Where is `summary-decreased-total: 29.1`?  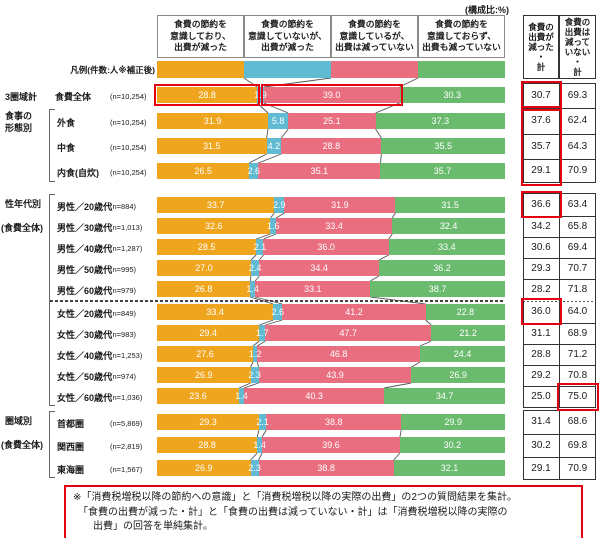
summary-decreased-total: 29.1 is located at coordinates (541, 171).